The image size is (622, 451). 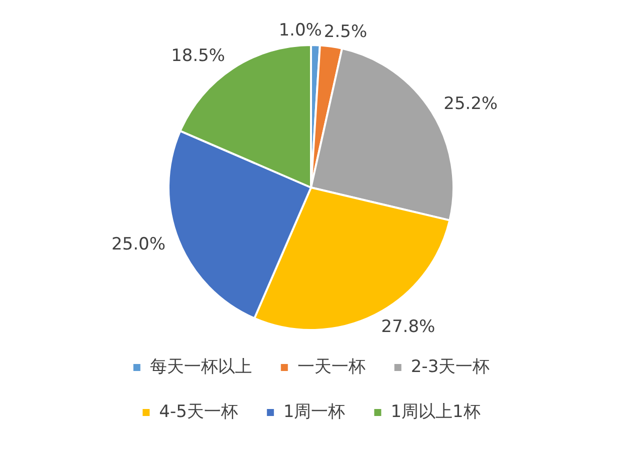 I want to click on data-label: 1.0%, so click(x=300, y=30).